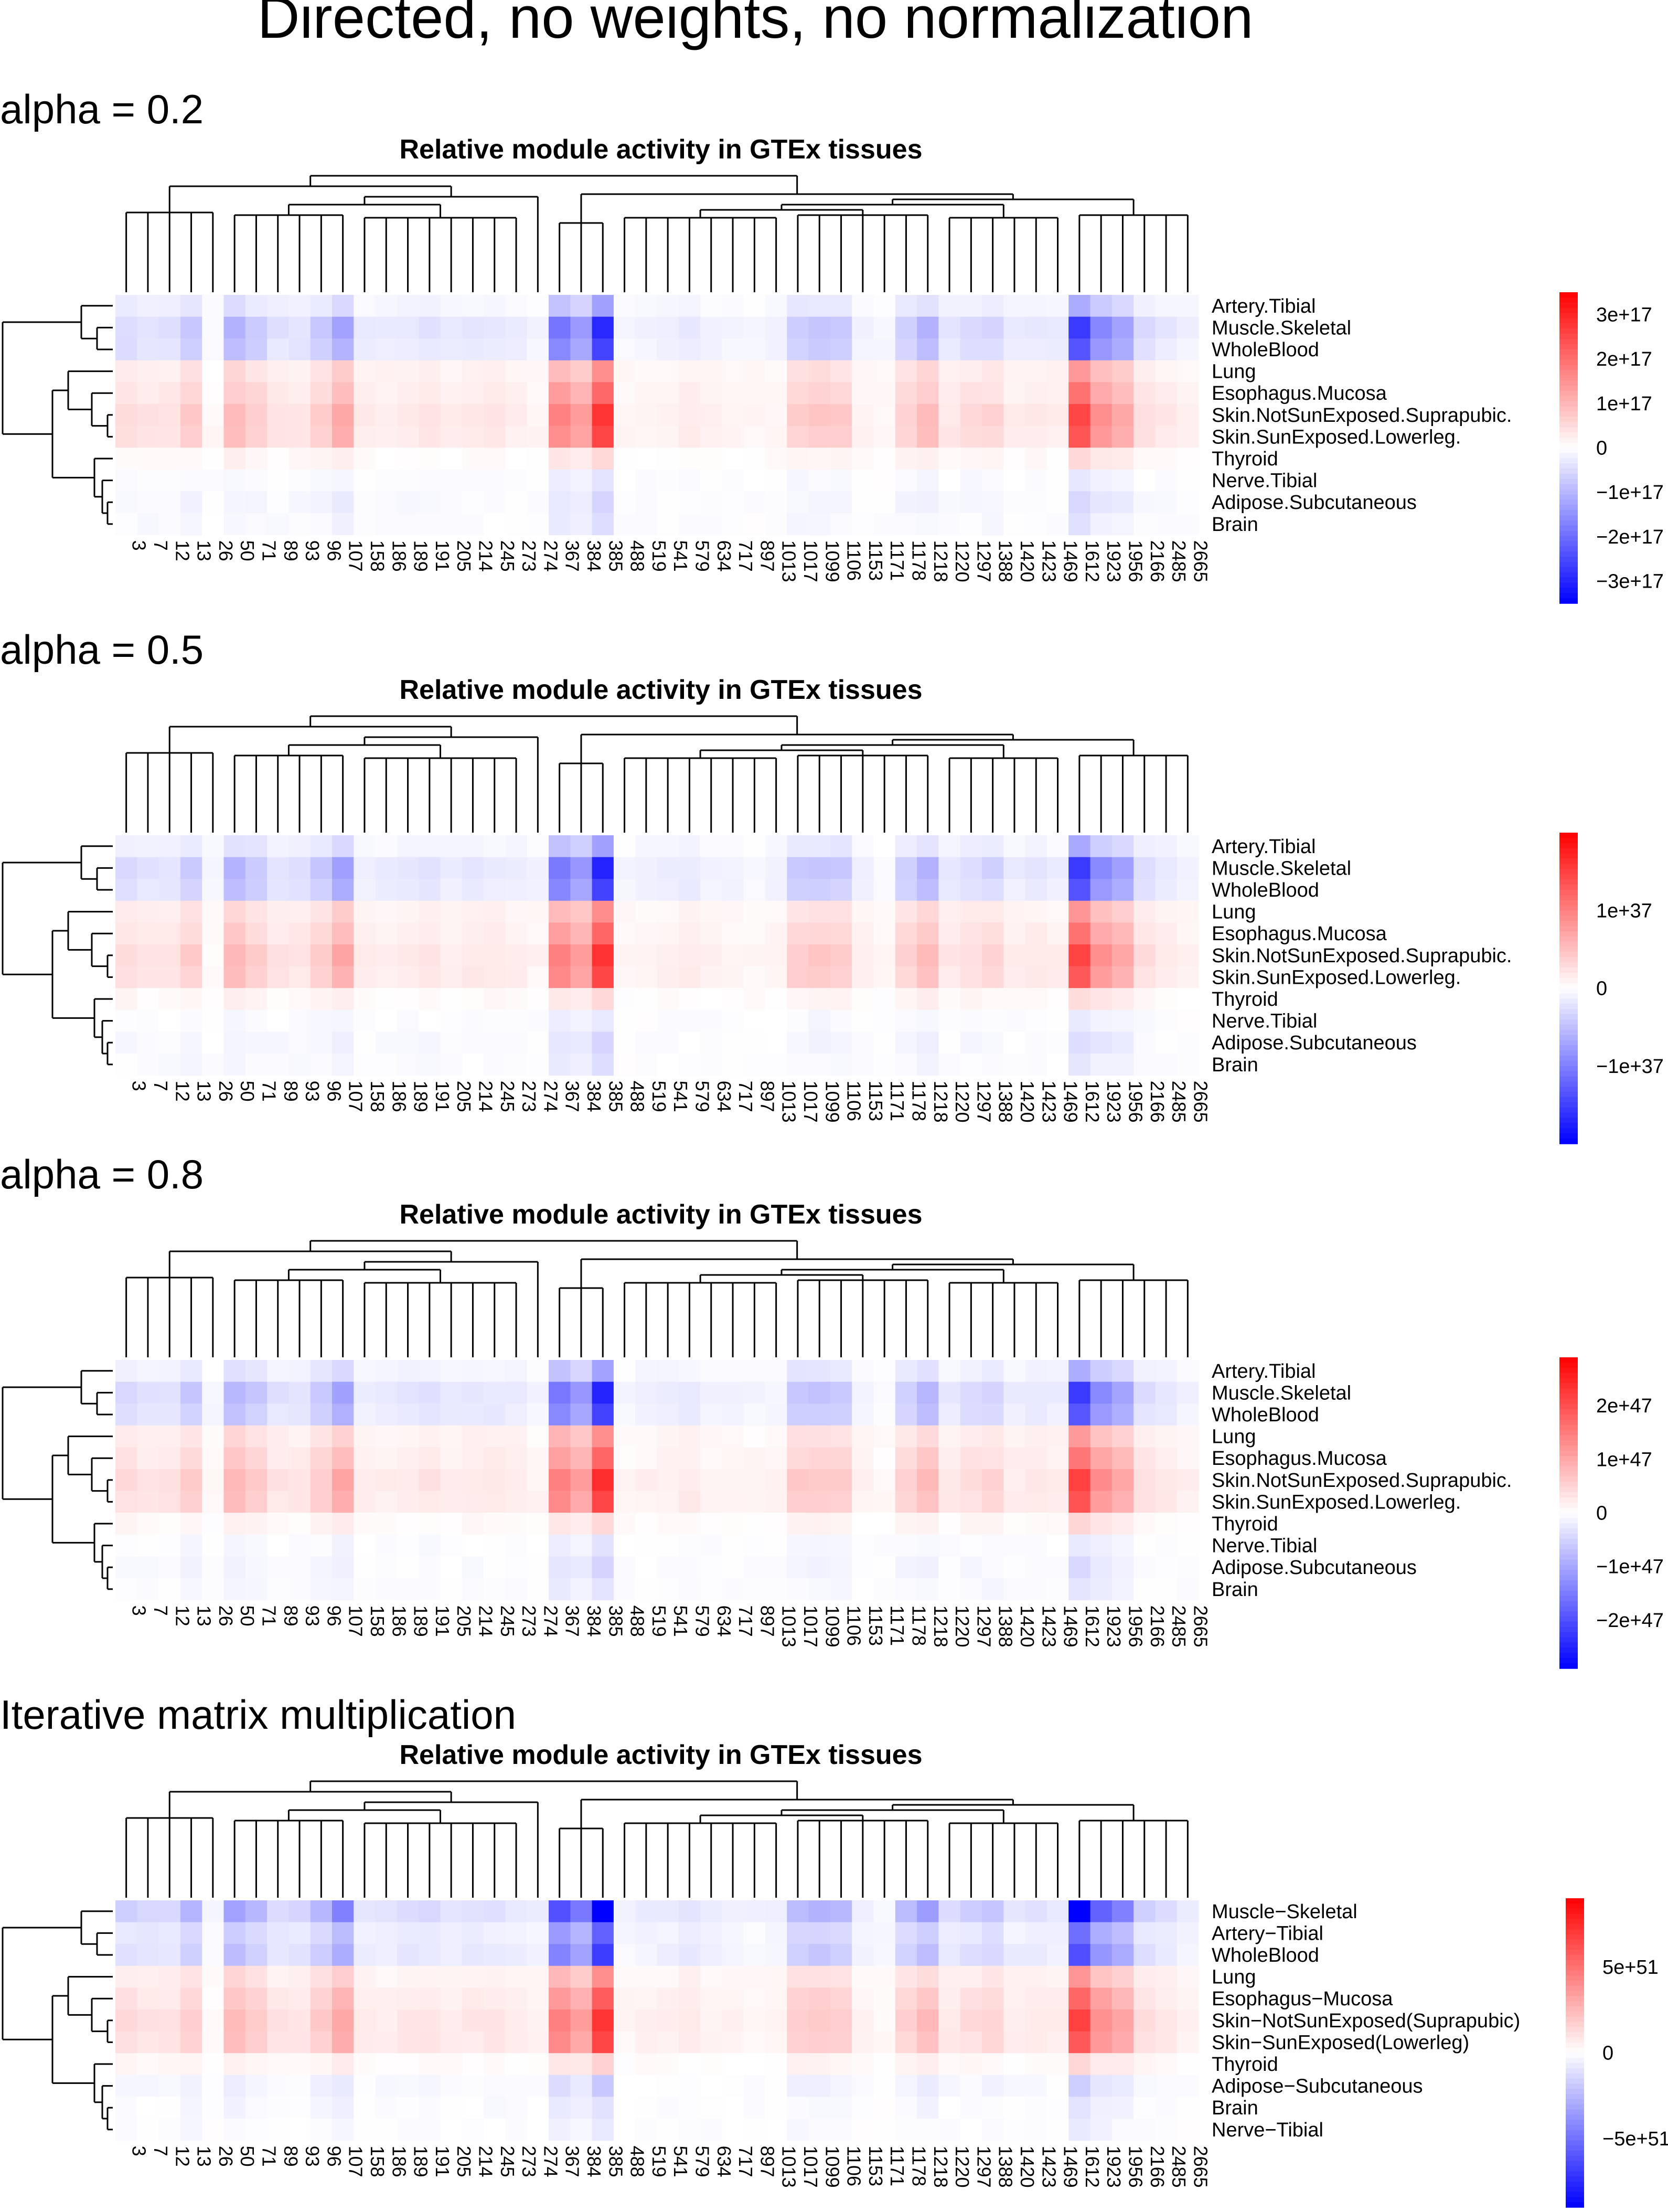  I want to click on column-label: 519, so click(659, 2161).